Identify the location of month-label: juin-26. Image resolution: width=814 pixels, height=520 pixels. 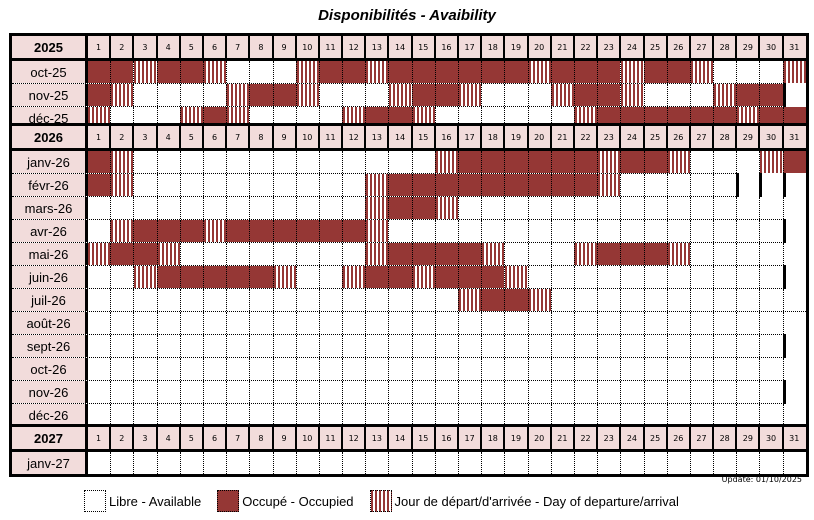
(50, 277).